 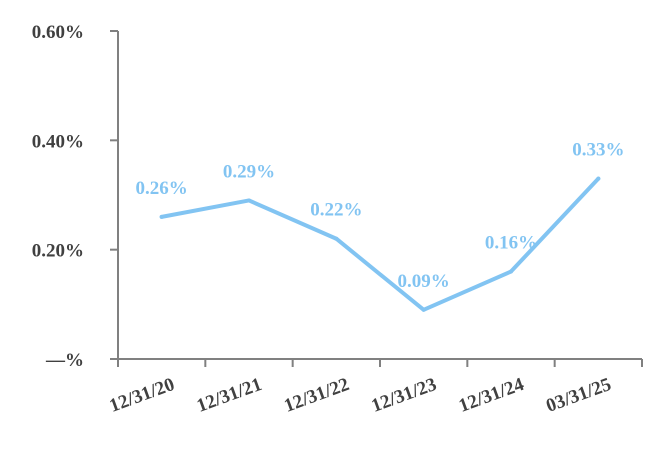 What do you see at coordinates (162, 188) in the screenshot?
I see `data-label: 0.26%` at bounding box center [162, 188].